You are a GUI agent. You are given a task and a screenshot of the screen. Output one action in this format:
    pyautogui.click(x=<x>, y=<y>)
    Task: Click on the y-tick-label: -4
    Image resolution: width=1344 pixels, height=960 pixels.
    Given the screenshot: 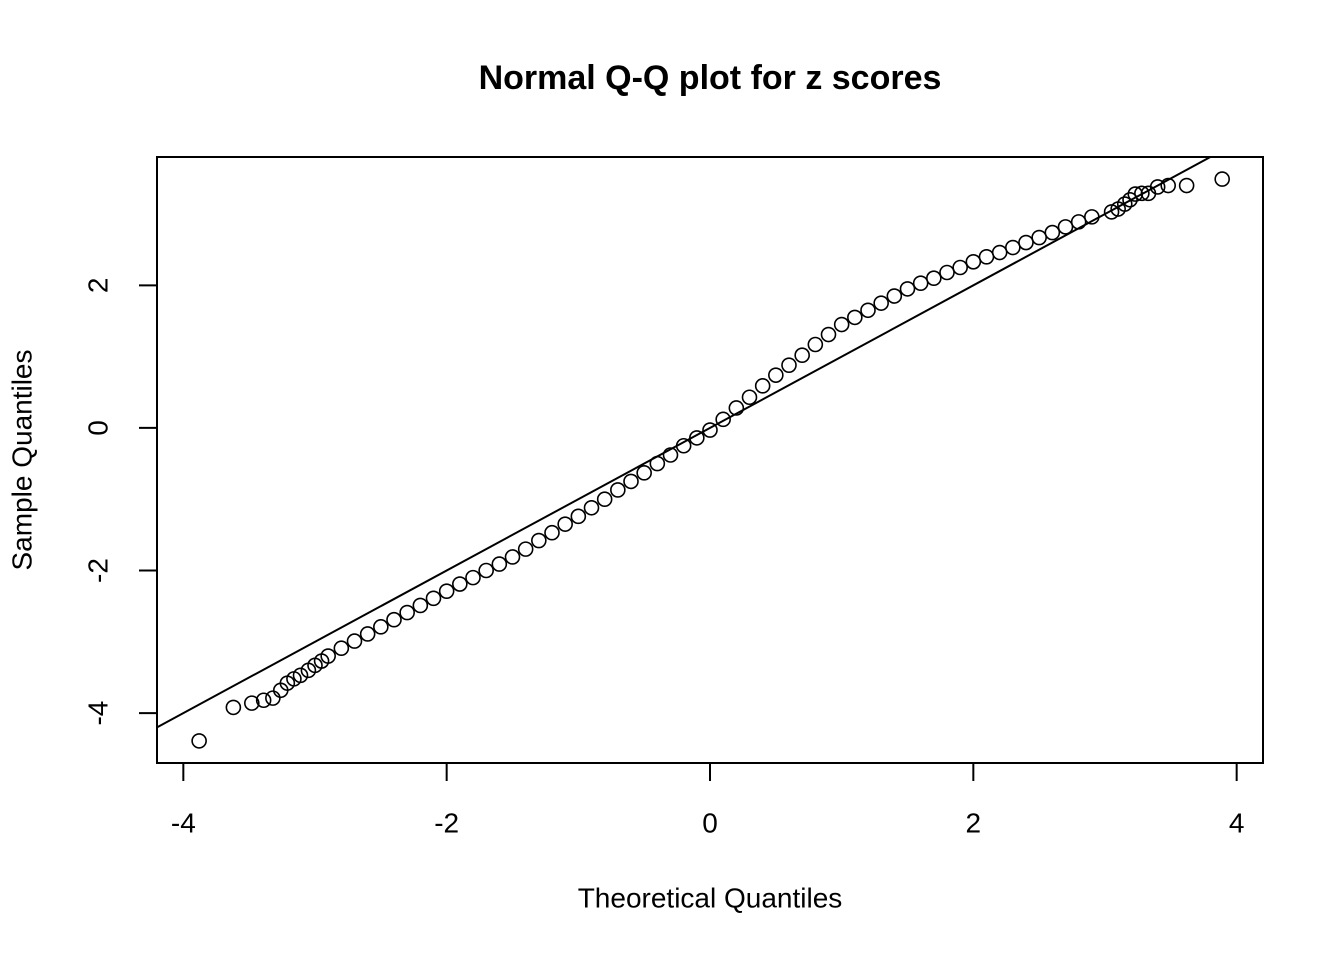 What is the action you would take?
    pyautogui.click(x=97, y=713)
    